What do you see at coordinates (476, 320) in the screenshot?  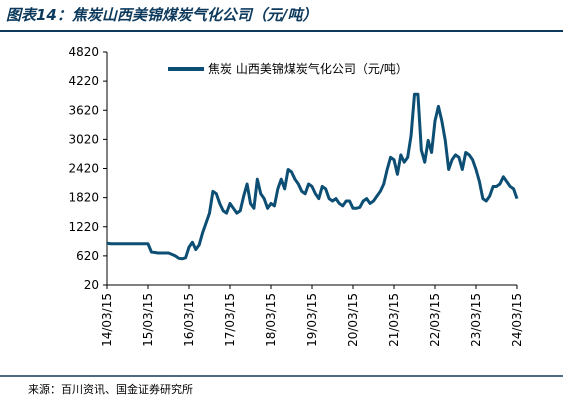 I see `x-tick-label: 23/03/15` at bounding box center [476, 320].